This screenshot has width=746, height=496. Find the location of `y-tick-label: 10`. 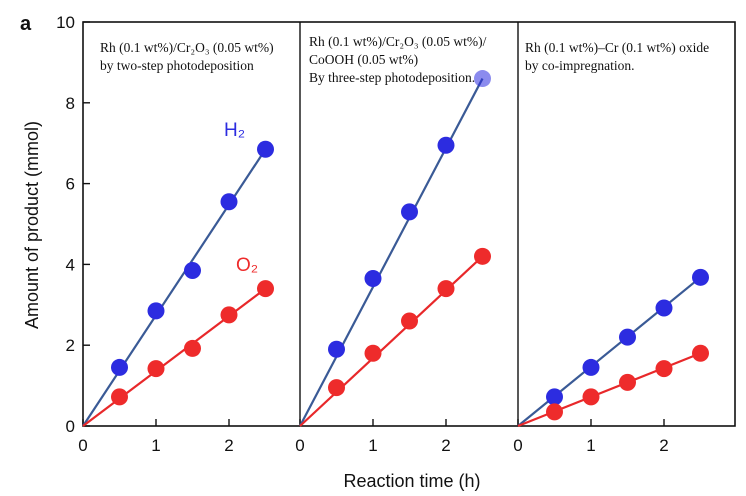

y-tick-label: 10 is located at coordinates (65, 22).